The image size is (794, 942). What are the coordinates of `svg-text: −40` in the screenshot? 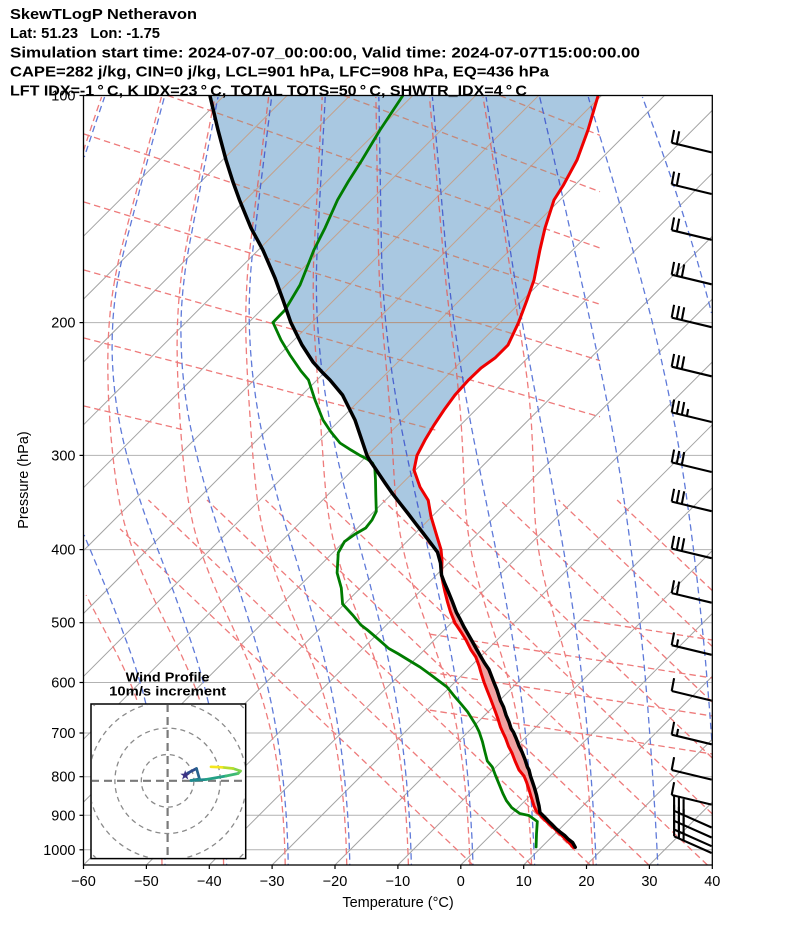 It's located at (209, 882).